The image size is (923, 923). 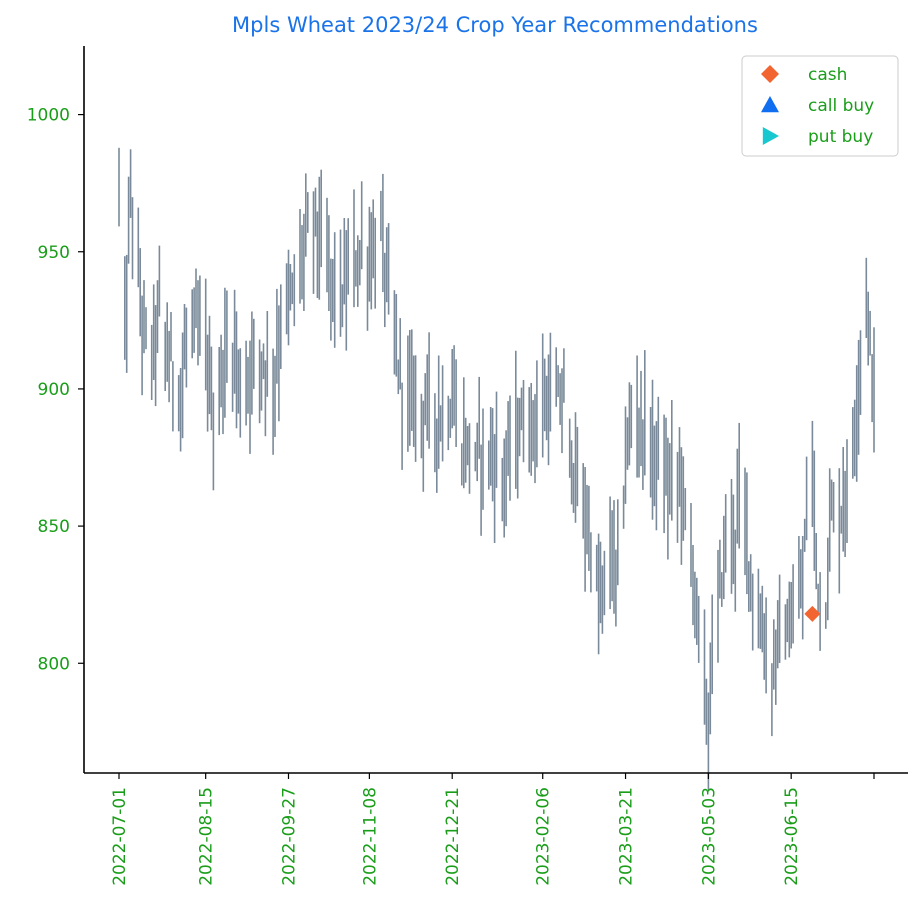 I want to click on legend-frame, so click(x=820, y=106).